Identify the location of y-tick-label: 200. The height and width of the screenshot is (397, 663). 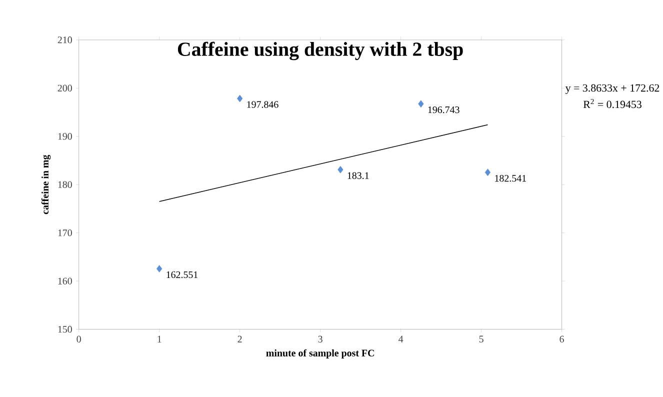
(65, 88).